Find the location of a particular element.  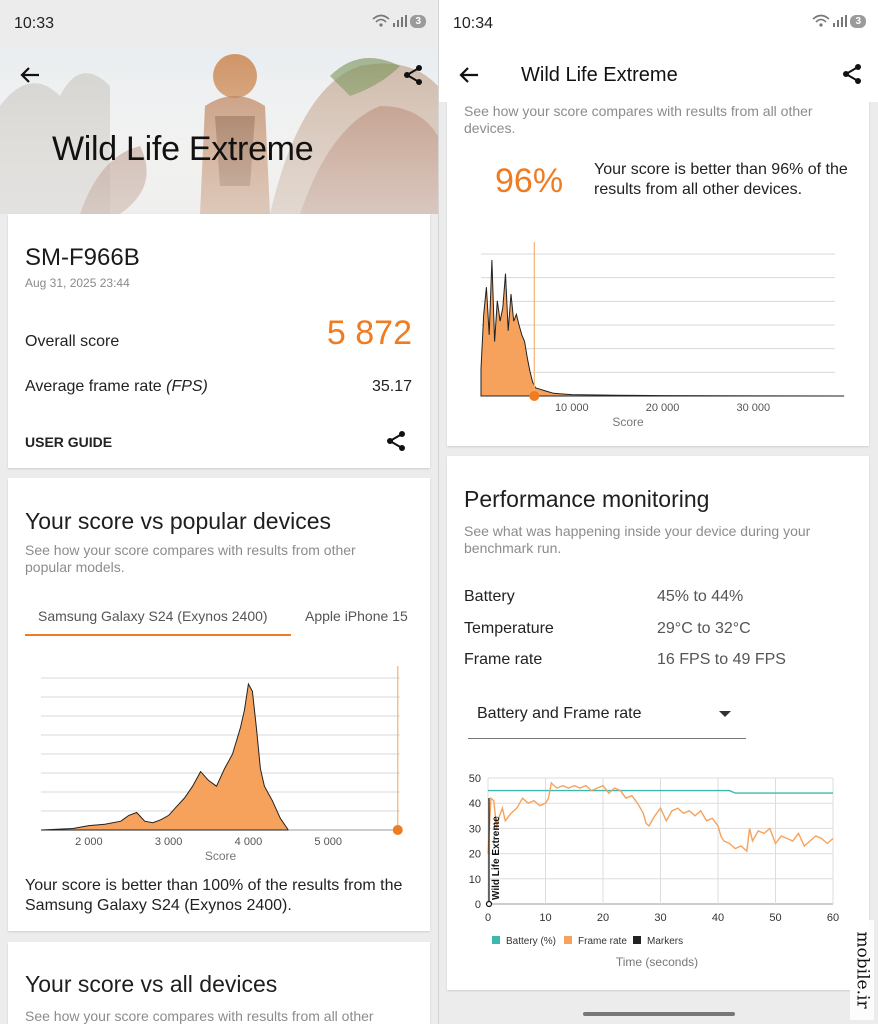

chevron-down-icon is located at coordinates (725, 714).